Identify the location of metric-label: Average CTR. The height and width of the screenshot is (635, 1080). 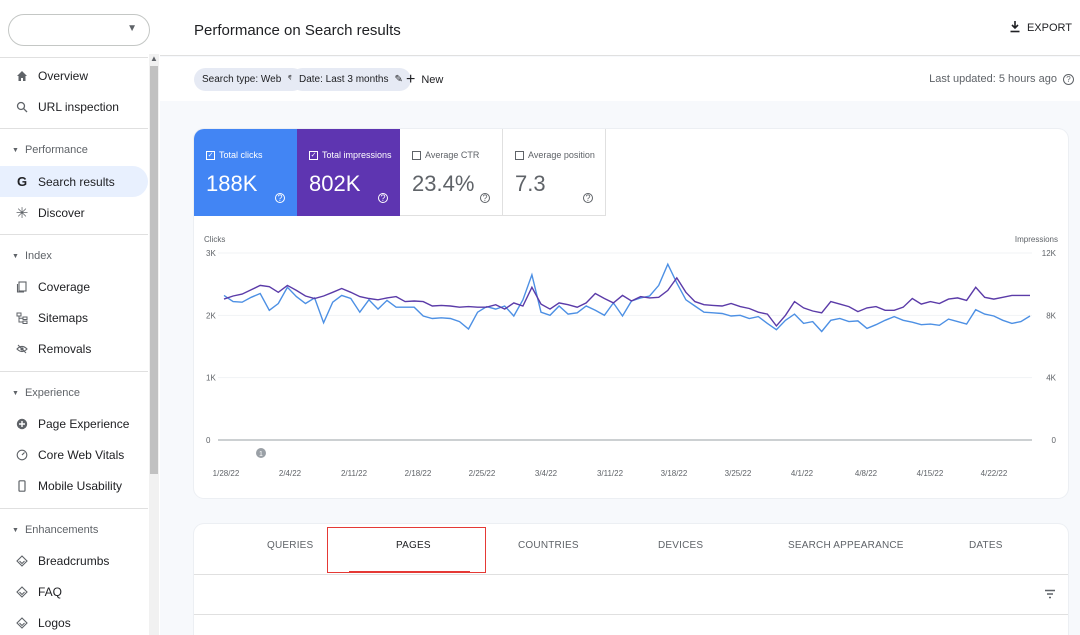
(452, 155).